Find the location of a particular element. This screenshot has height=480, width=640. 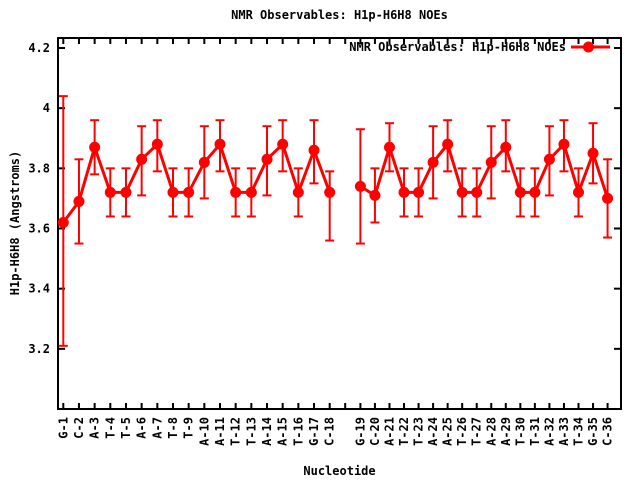

x-tick-label: T-27 is located at coordinates (477, 431).